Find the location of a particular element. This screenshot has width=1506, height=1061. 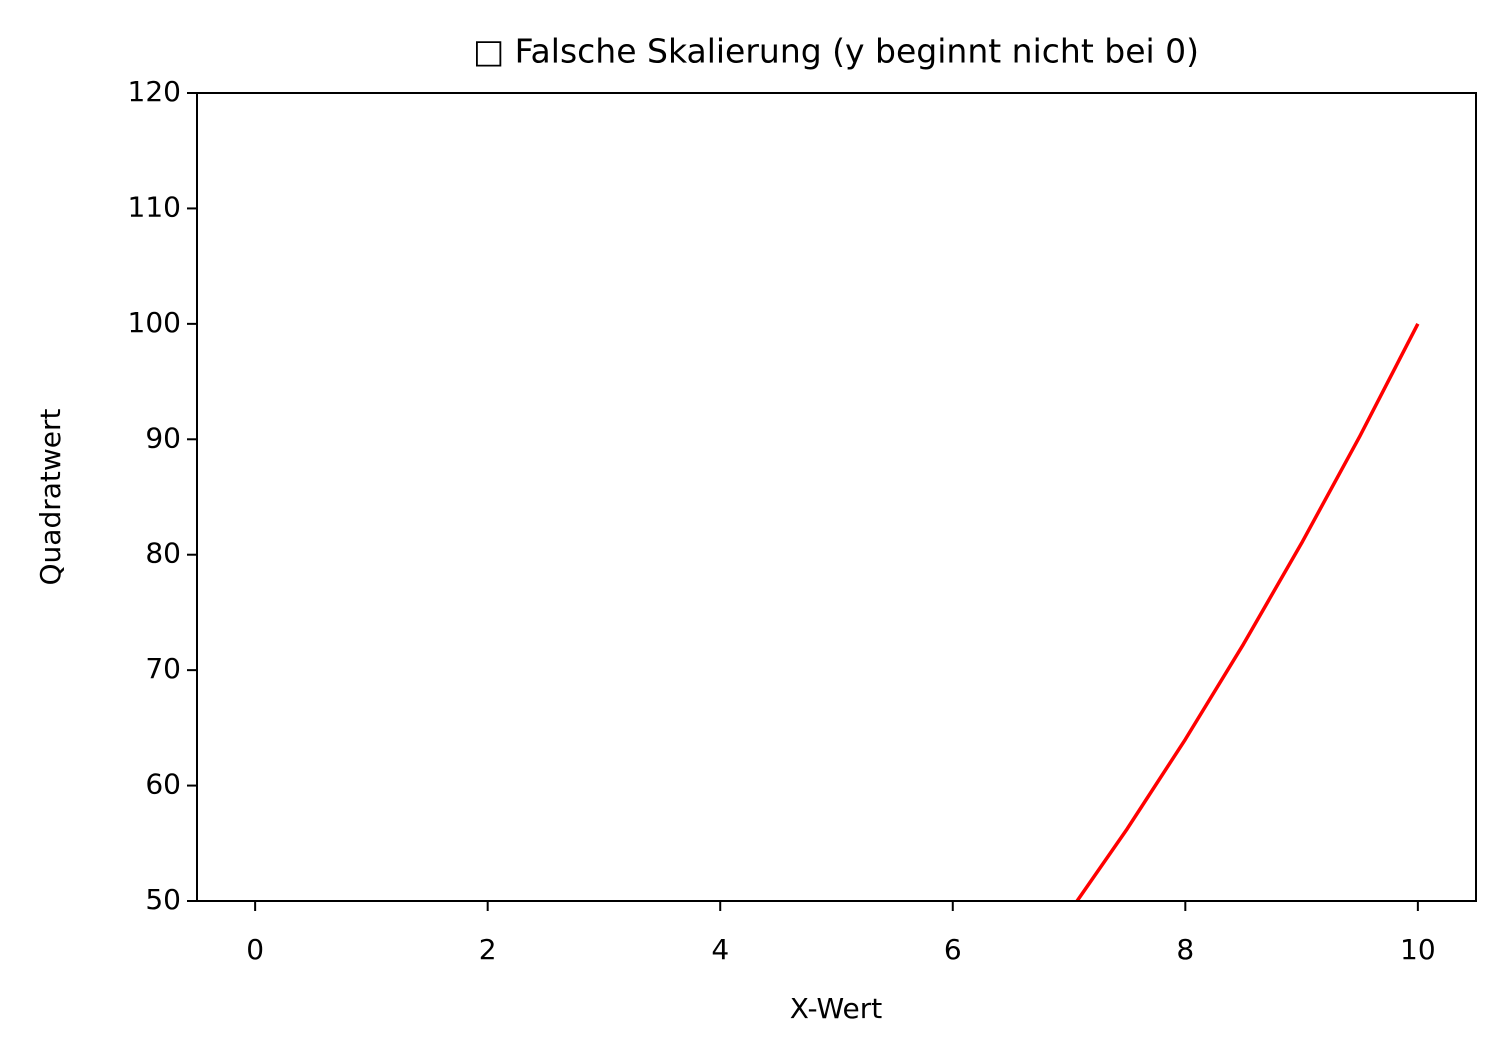

data-line is located at coordinates (1247, 612).